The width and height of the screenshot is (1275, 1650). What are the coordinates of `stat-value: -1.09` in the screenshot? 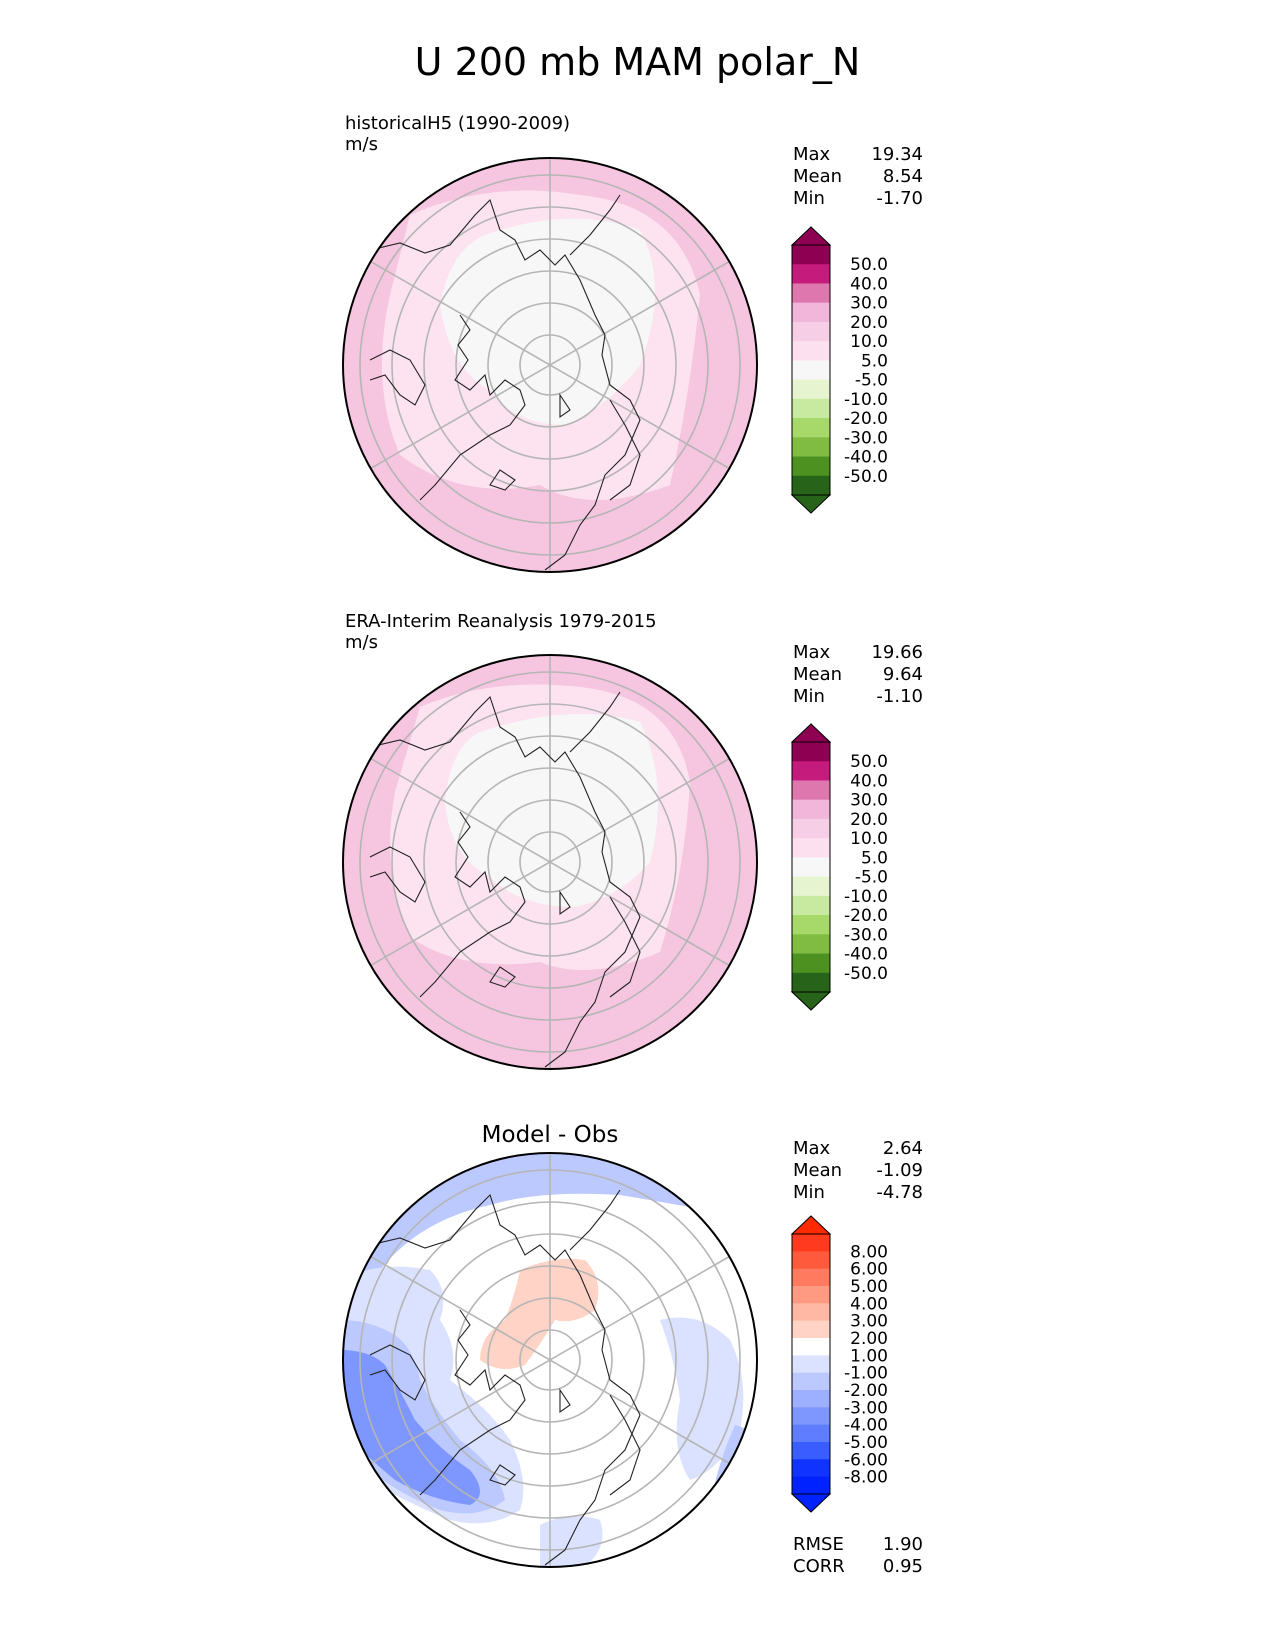 It's located at (899, 1170).